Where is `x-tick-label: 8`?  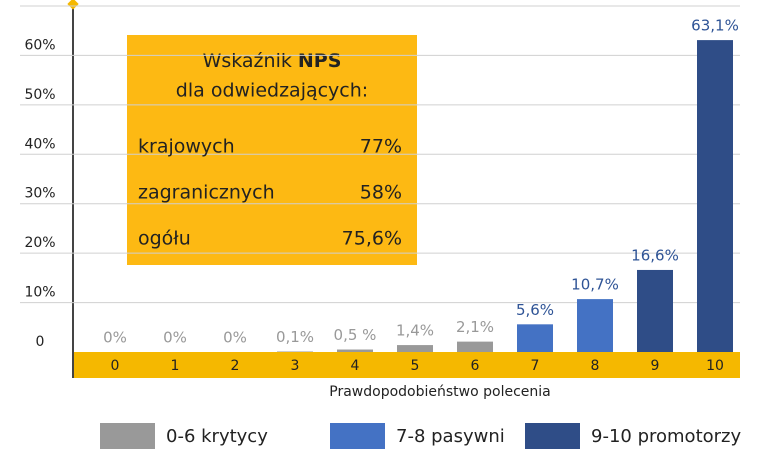 x-tick-label: 8 is located at coordinates (595, 366).